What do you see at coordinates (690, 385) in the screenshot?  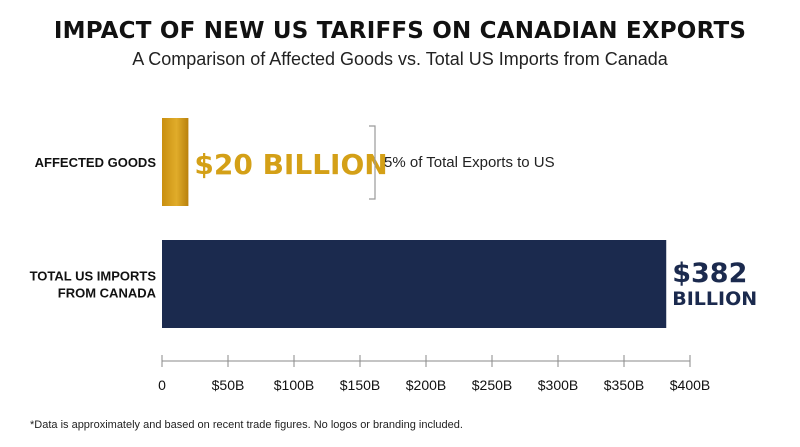 I see `x-tick-label: $400B` at bounding box center [690, 385].